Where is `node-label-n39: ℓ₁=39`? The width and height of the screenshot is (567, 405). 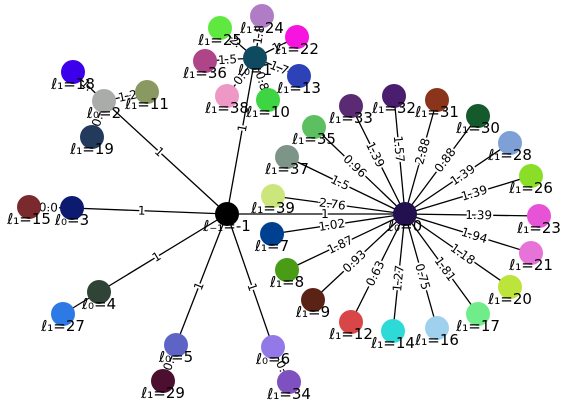 node-label-n39: ℓ₁=39 is located at coordinates (272, 208).